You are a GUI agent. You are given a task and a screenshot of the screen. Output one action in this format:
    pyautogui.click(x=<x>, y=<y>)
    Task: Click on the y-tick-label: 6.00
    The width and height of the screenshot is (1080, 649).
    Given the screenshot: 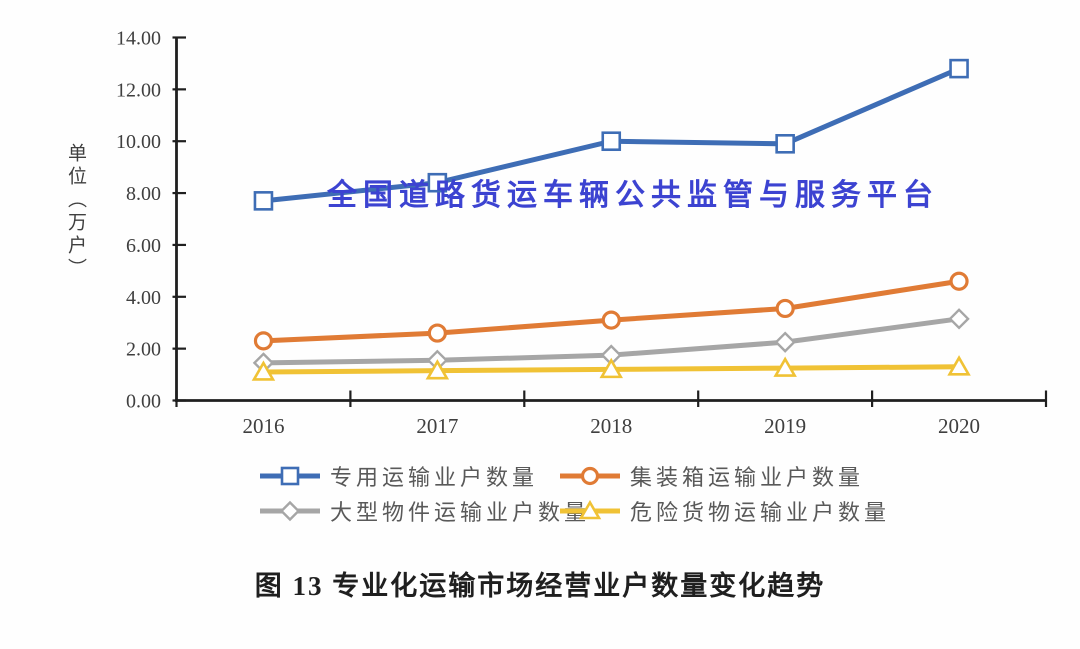 What is the action you would take?
    pyautogui.click(x=143, y=246)
    